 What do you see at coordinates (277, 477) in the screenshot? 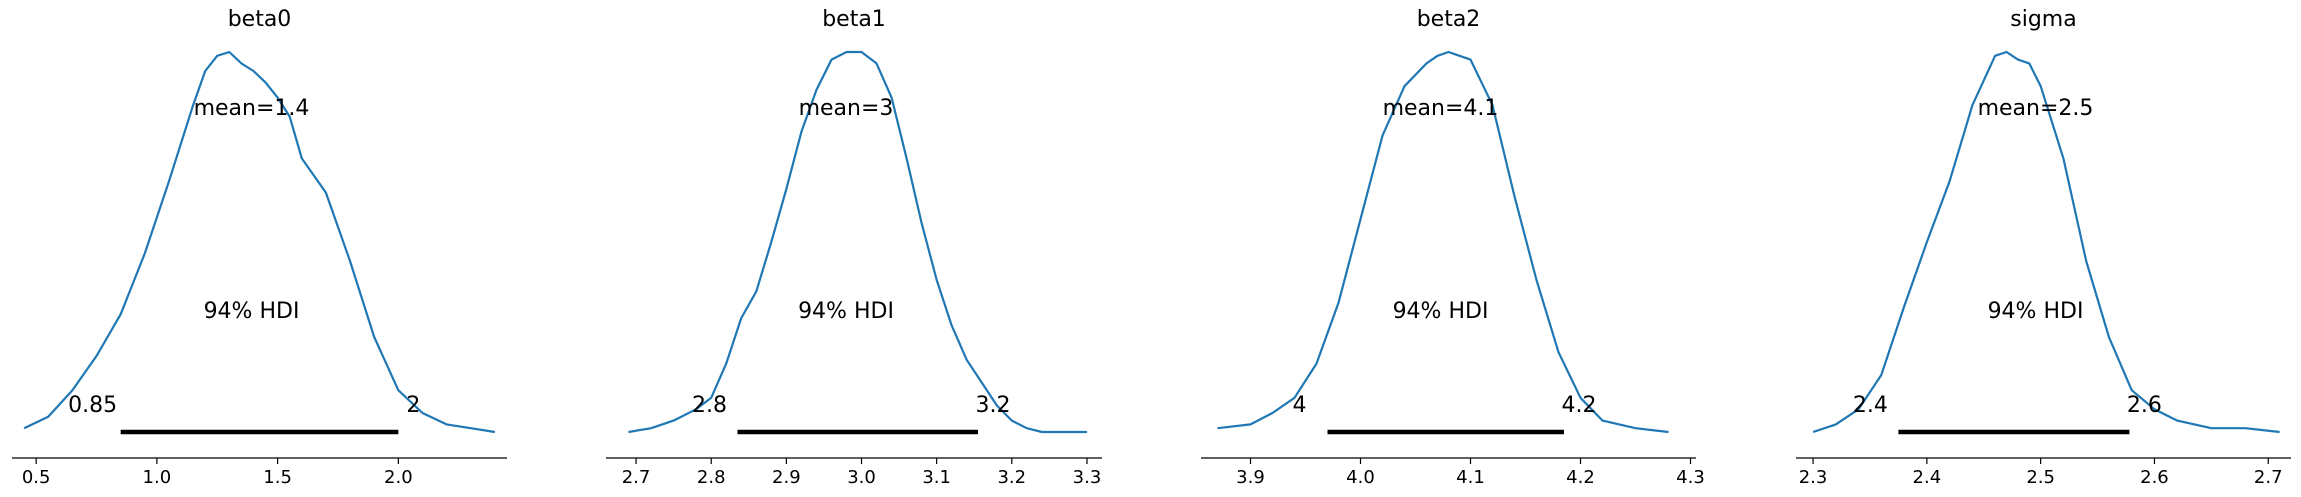
I see `x-tick-label: 1.5` at bounding box center [277, 477].